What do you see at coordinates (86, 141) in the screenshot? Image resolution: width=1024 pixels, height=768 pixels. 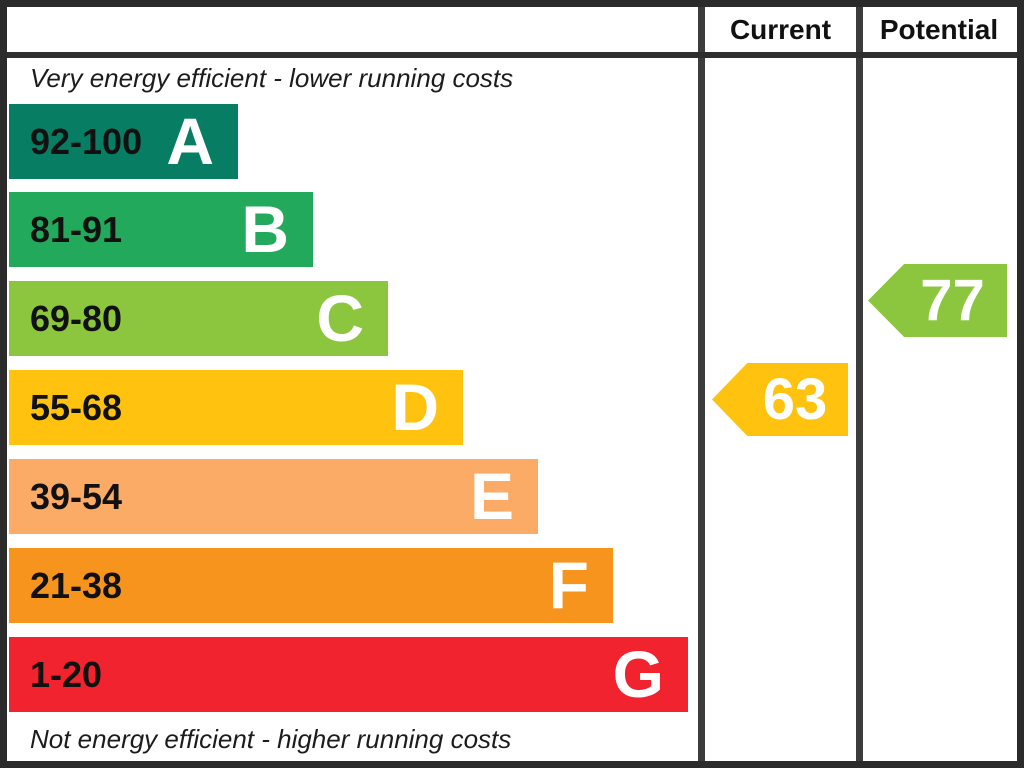 I see `band-a-range: 92-100` at bounding box center [86, 141].